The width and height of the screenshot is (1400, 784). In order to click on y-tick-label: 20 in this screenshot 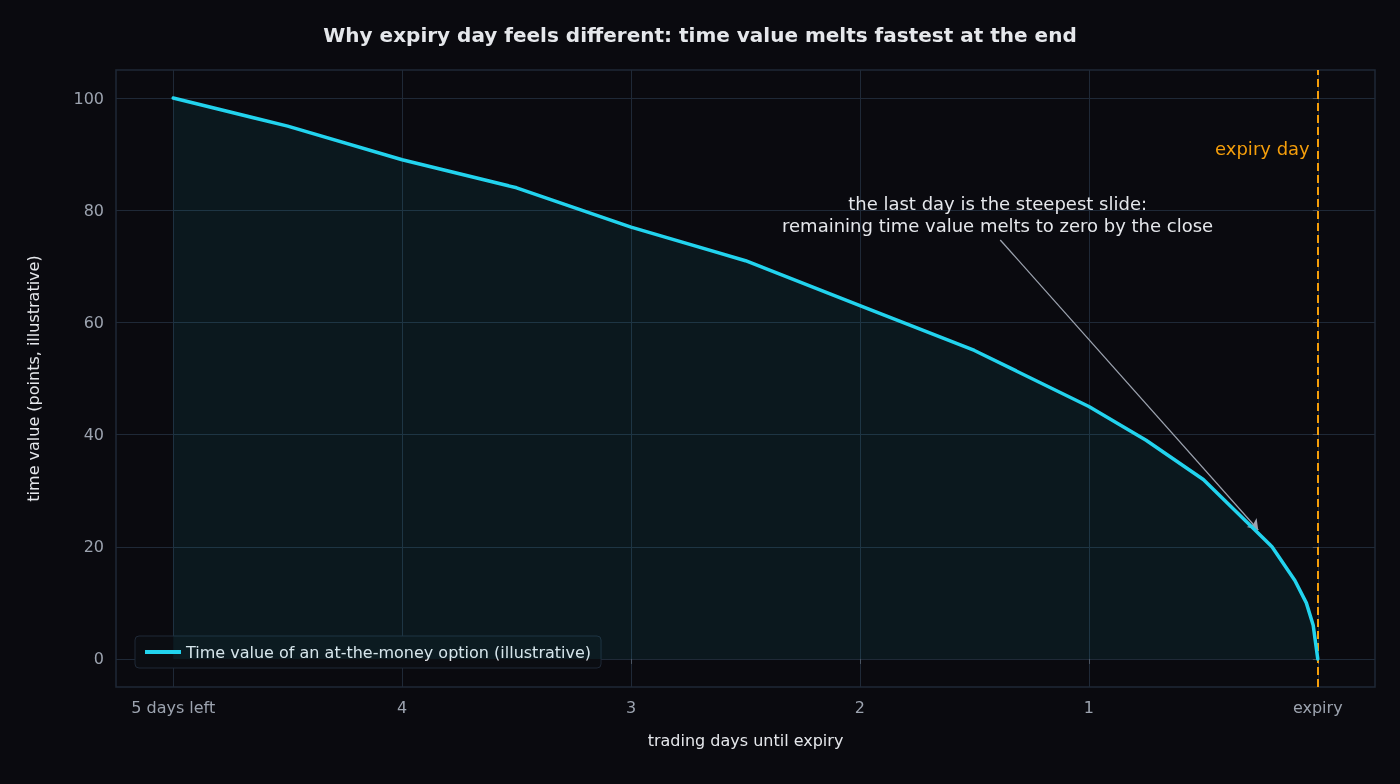, I will do `click(93, 547)`.